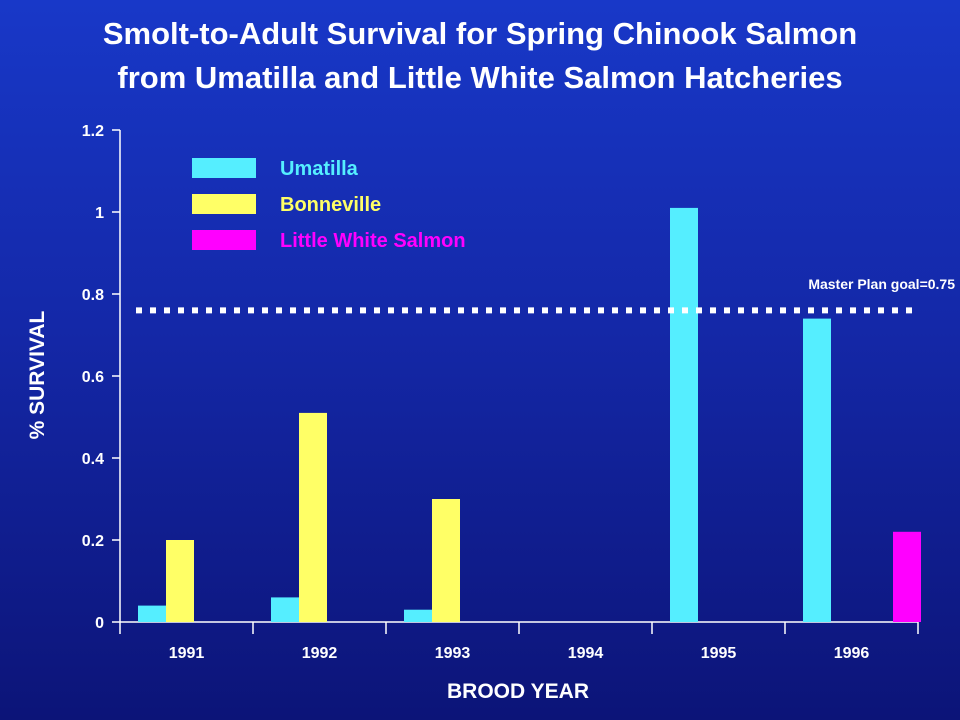  I want to click on legend-swatch-little-white-salmon, so click(224, 240).